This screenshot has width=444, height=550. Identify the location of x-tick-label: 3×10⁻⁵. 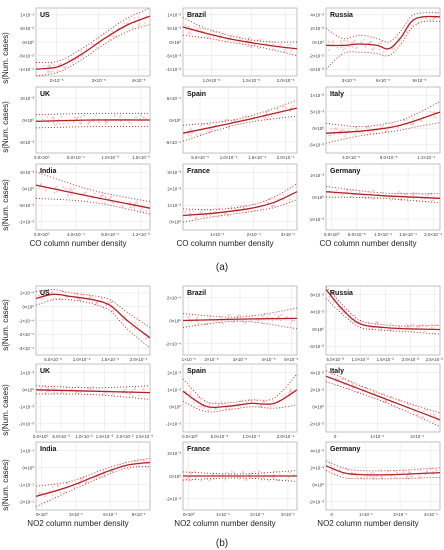
(349, 80).